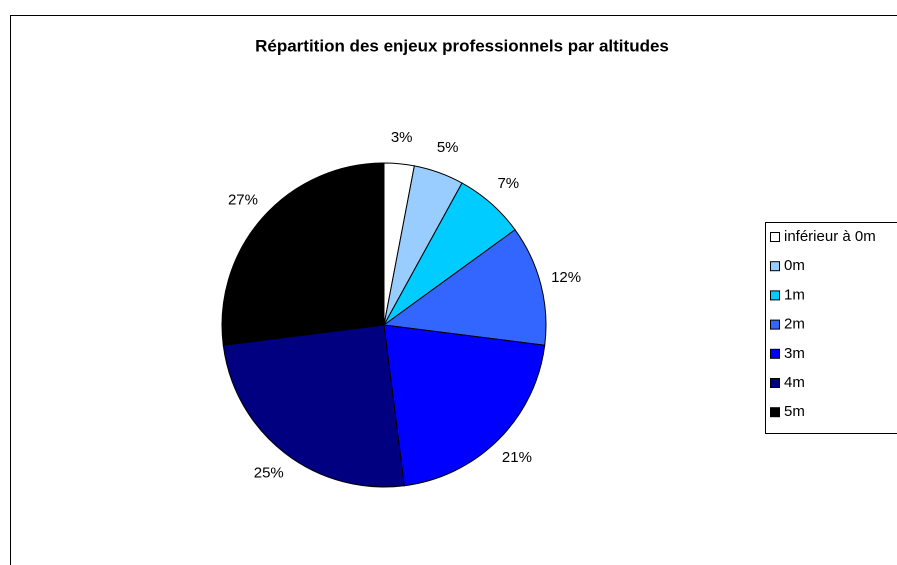 Image resolution: width=897 pixels, height=565 pixels. Describe the element at coordinates (402, 137) in the screenshot. I see `data-label: 3%` at that location.